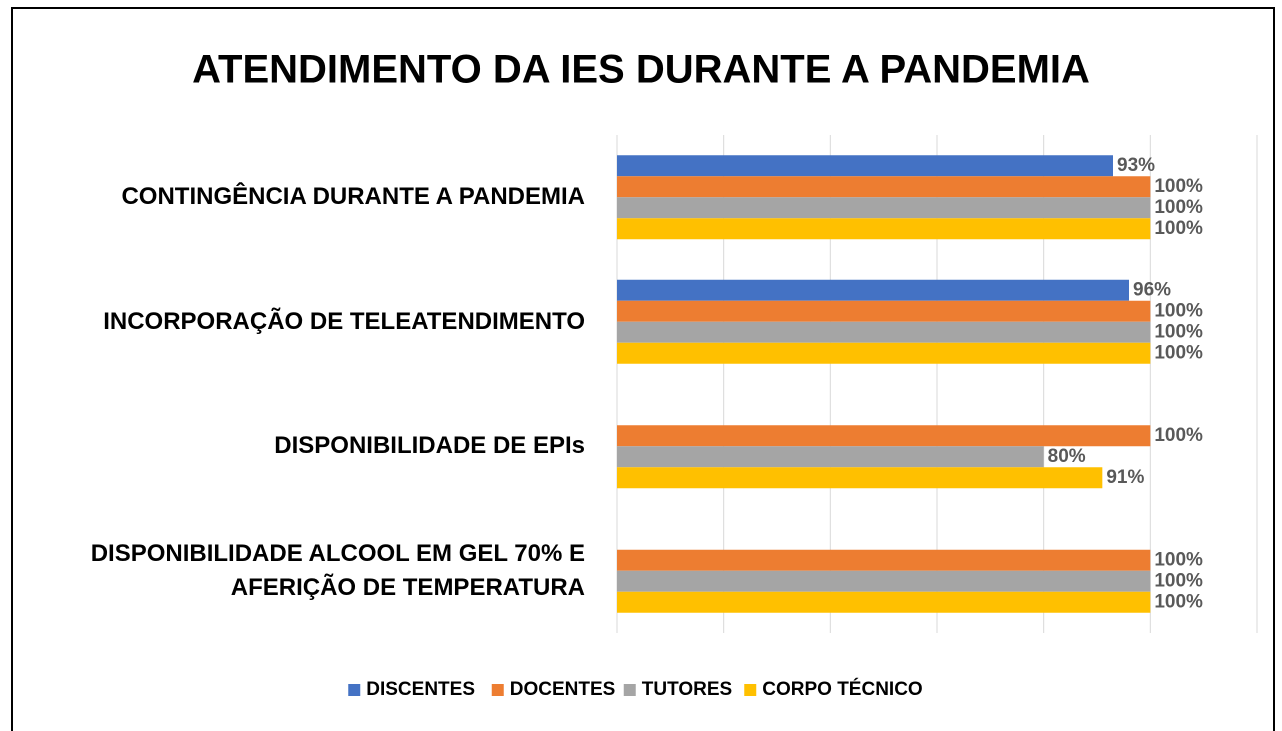  I want to click on data-label: 80%, so click(1067, 456).